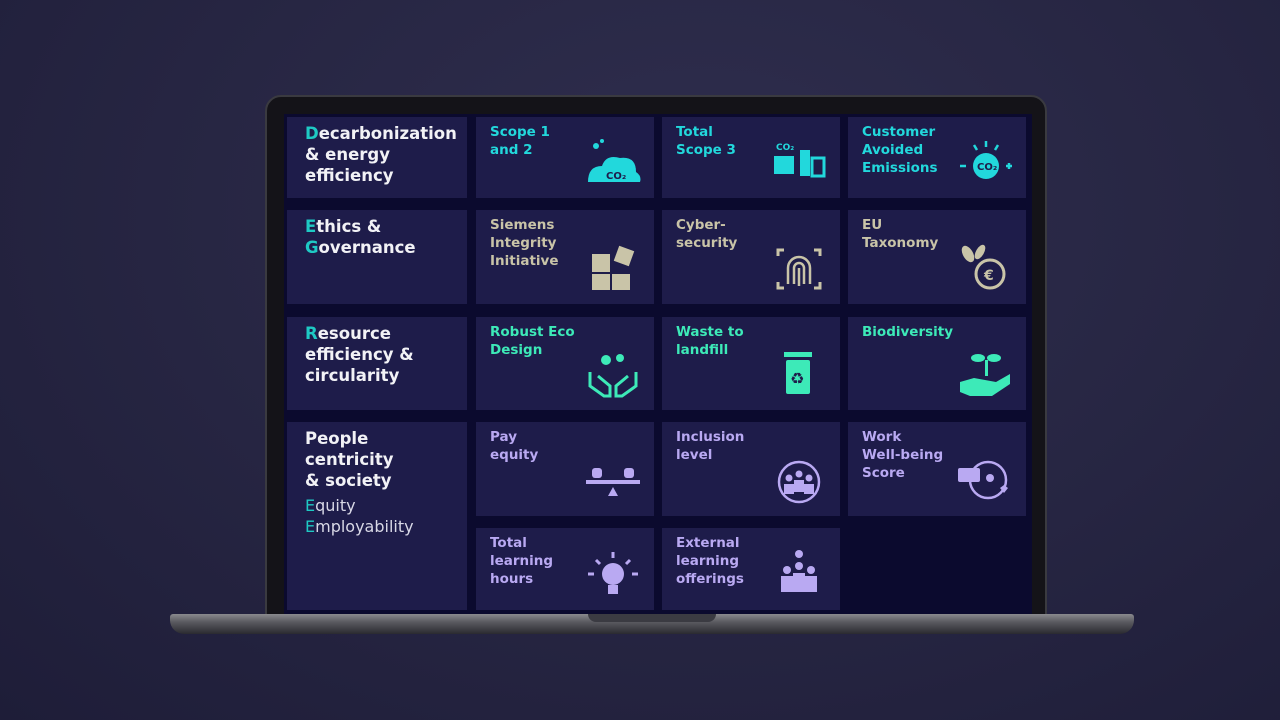 This screenshot has width=1280, height=720. What do you see at coordinates (799, 482) in the screenshot?
I see `people-circle-icon` at bounding box center [799, 482].